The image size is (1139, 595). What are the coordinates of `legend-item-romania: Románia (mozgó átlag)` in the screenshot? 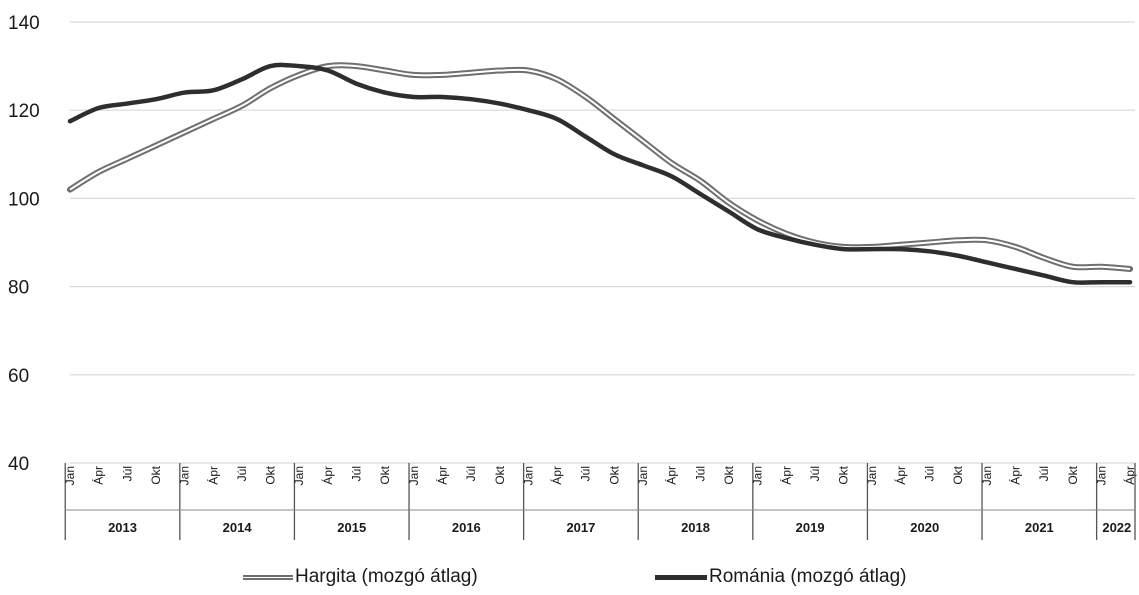 It's located at (780, 577).